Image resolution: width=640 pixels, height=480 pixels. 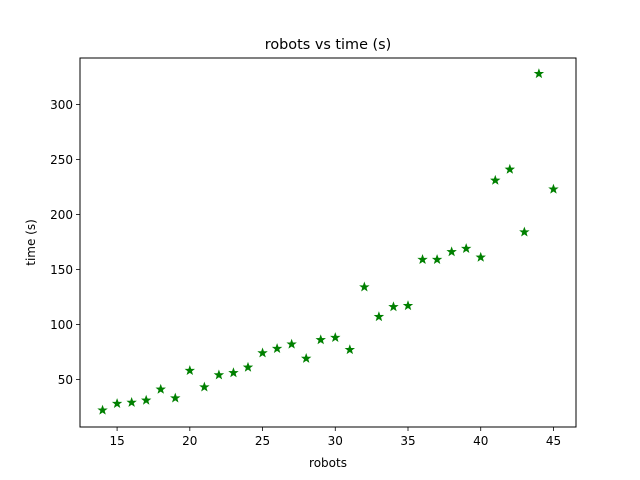 What do you see at coordinates (61, 105) in the screenshot?
I see `y-tick-label: 300` at bounding box center [61, 105].